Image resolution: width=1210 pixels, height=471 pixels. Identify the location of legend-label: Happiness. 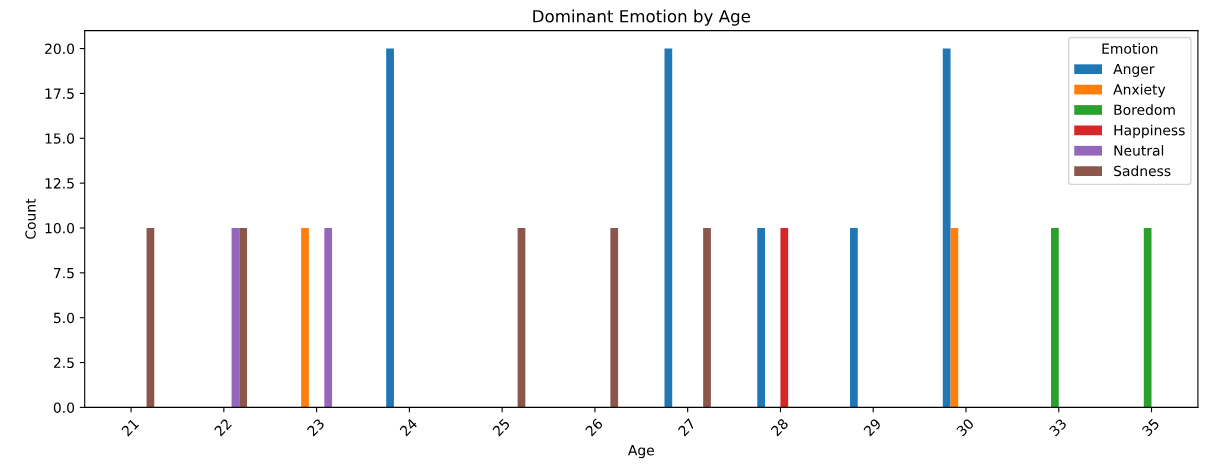
(1149, 131).